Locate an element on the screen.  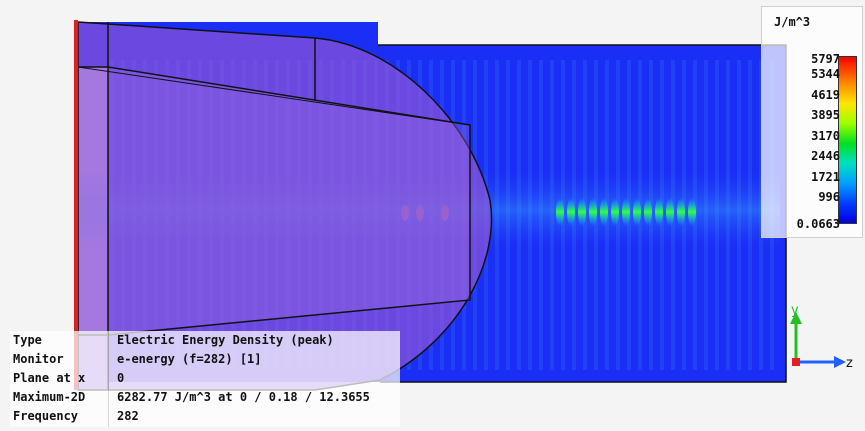
boundary-plane is located at coordinates (76, 205).